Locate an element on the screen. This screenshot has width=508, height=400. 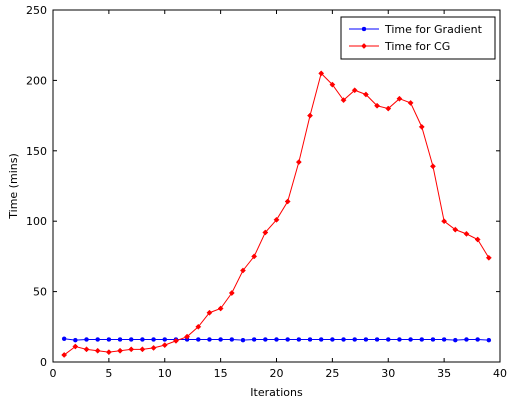
y-tick-label: 0 is located at coordinates (43, 362).